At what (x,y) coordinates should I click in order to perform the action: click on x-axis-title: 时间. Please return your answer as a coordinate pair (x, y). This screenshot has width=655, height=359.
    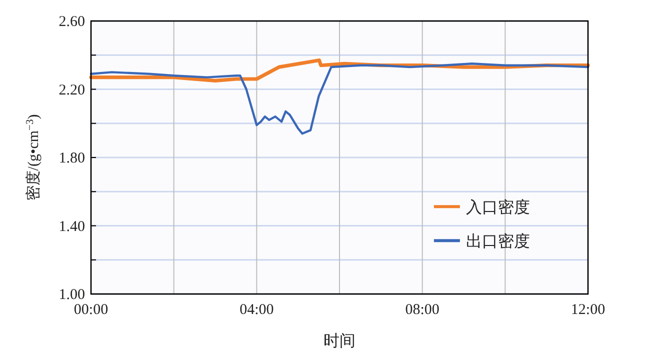
    Looking at the image, I should click on (340, 341).